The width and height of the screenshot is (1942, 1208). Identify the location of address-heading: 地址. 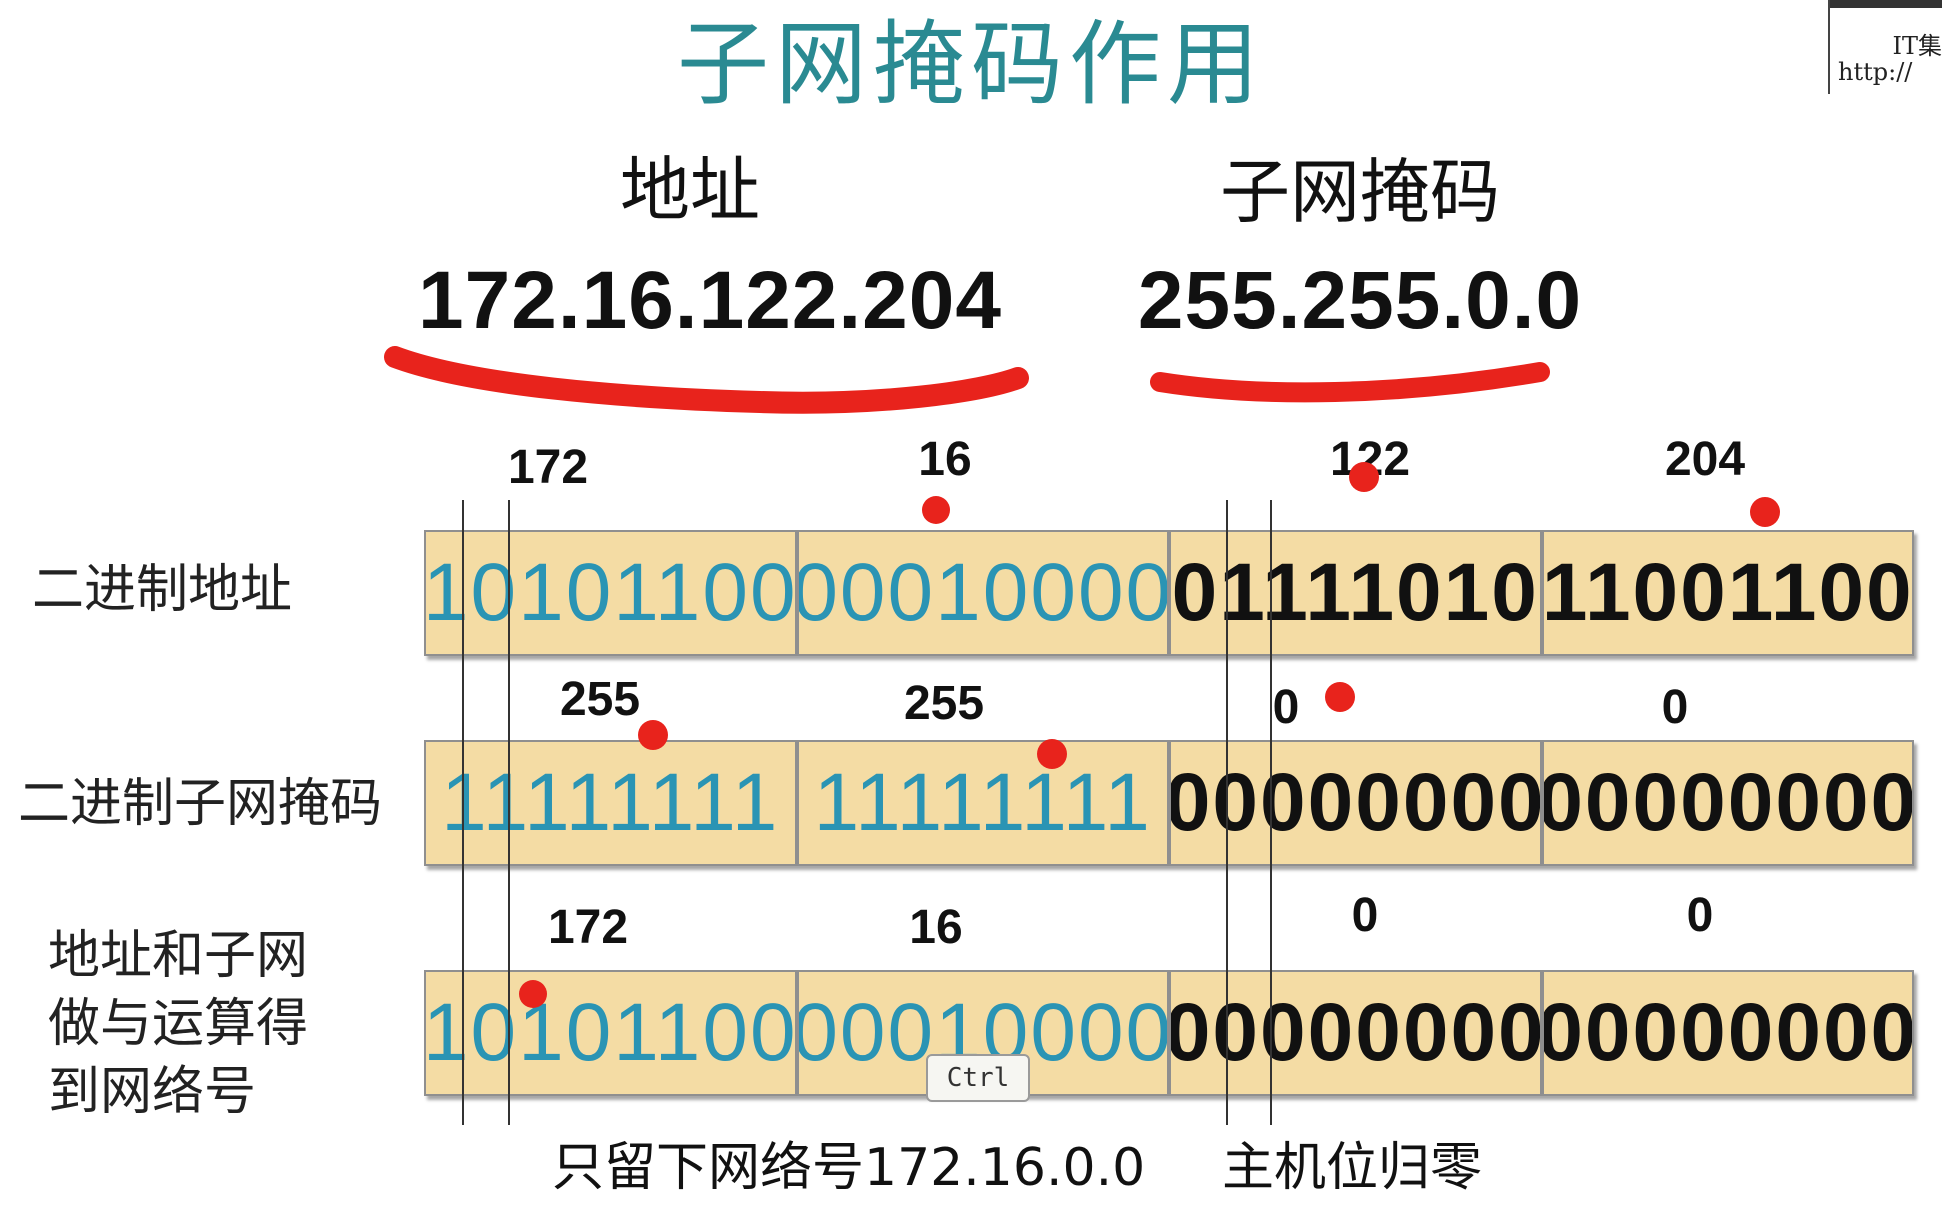
(690, 190).